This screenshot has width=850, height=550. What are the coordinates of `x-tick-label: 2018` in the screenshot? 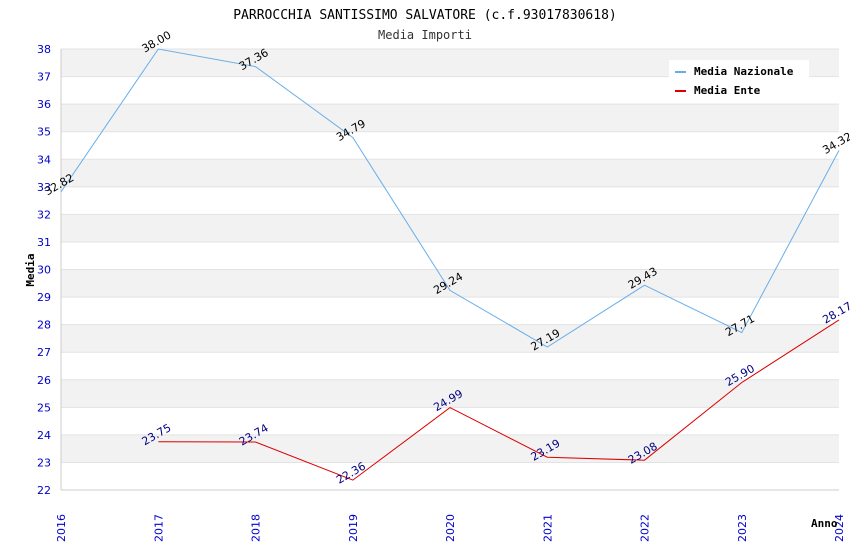 It's located at (256, 528).